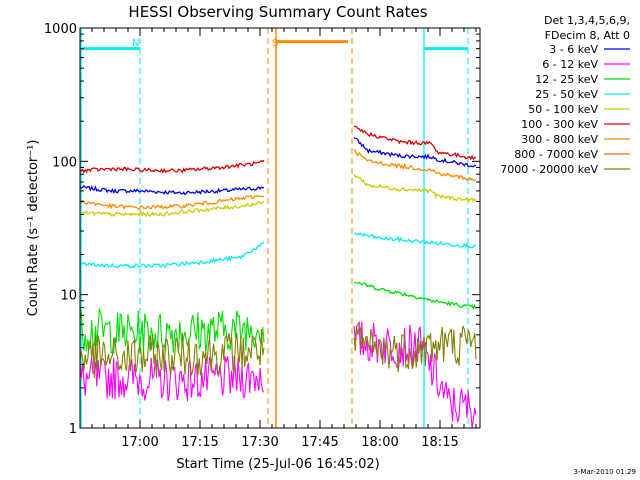 This screenshot has height=480, width=640. What do you see at coordinates (278, 317) in the screenshot?
I see `series-12-25-kev` at bounding box center [278, 317].